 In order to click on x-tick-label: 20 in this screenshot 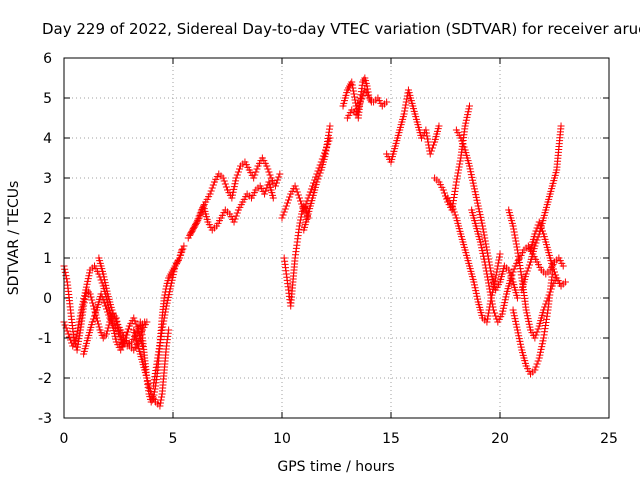, I will do `click(500, 439)`.